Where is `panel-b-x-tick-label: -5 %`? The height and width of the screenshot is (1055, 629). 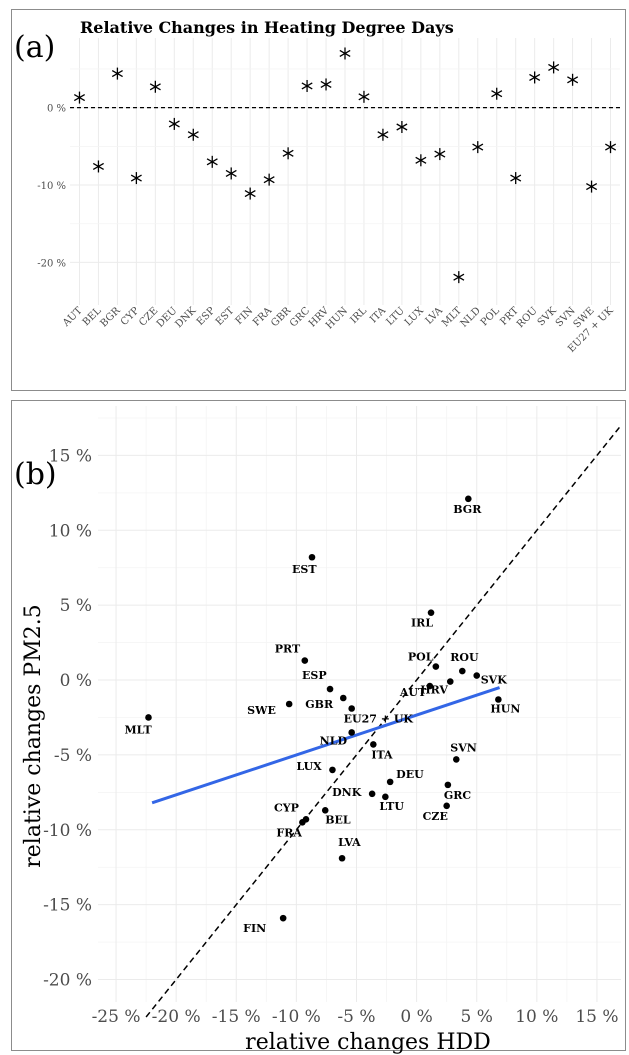 panel-b-x-tick-label: -5 % is located at coordinates (356, 1017).